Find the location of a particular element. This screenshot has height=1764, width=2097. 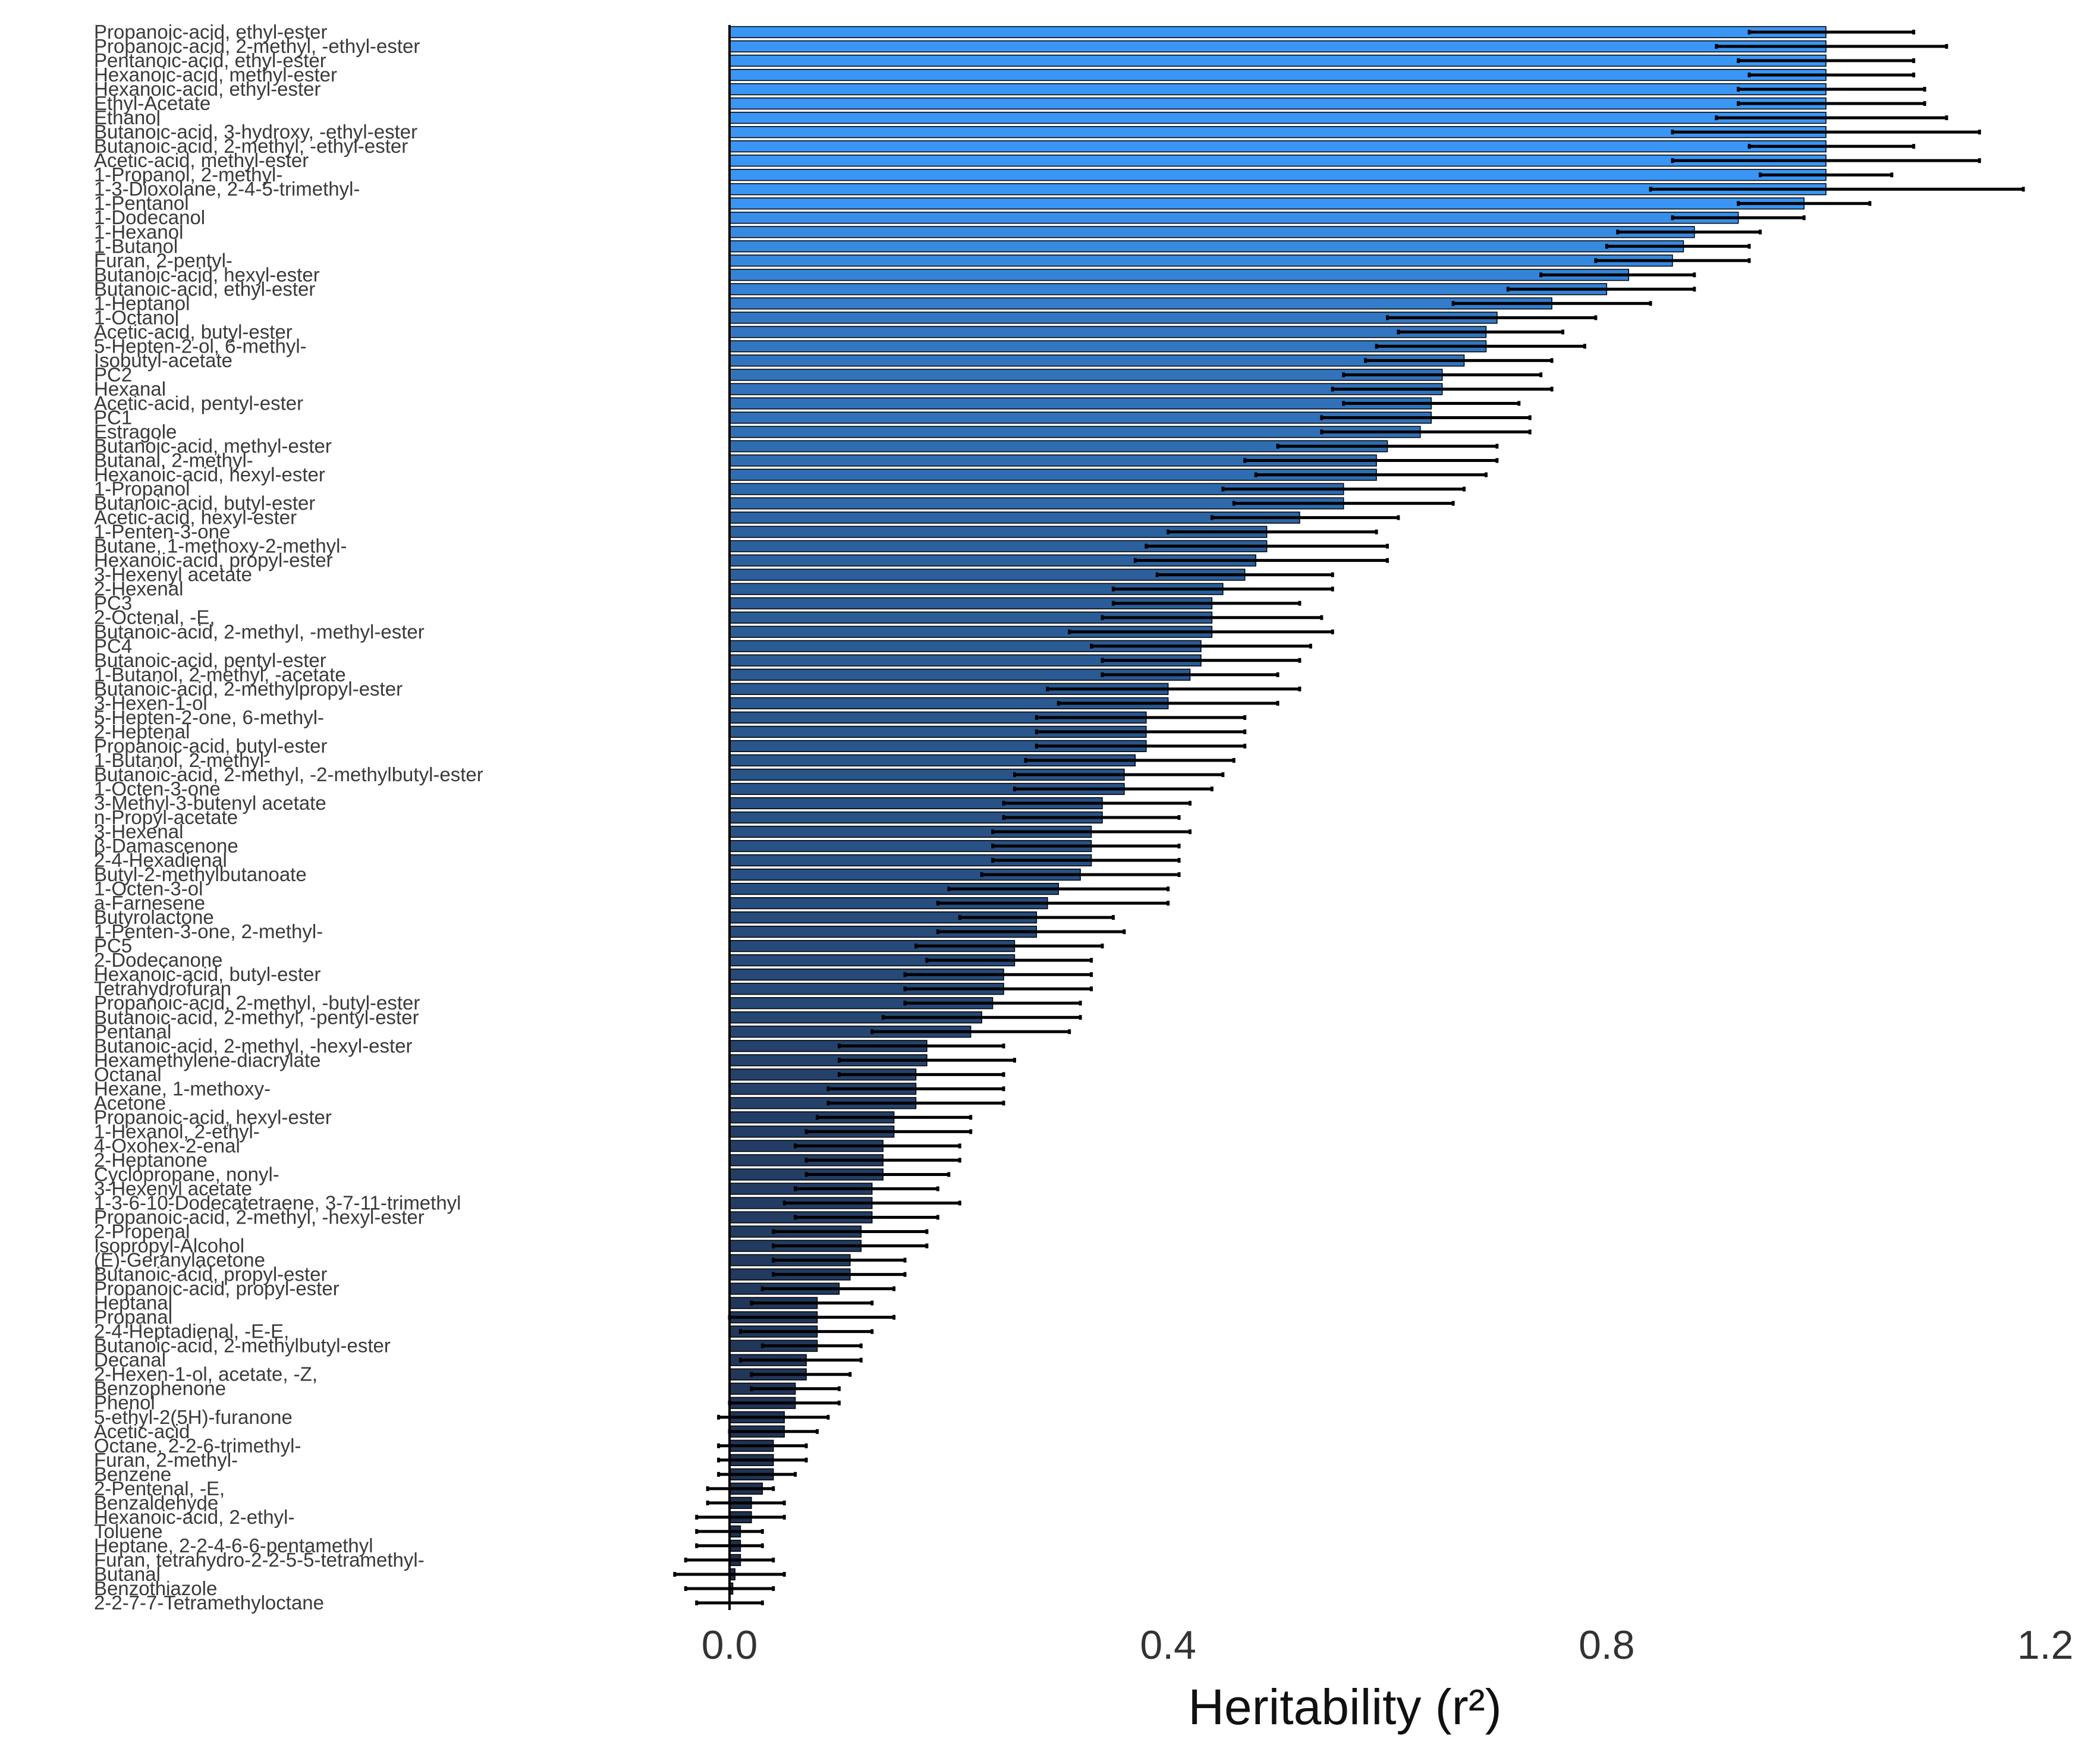

category-label: Tetrahydrofuran is located at coordinates (162, 988).